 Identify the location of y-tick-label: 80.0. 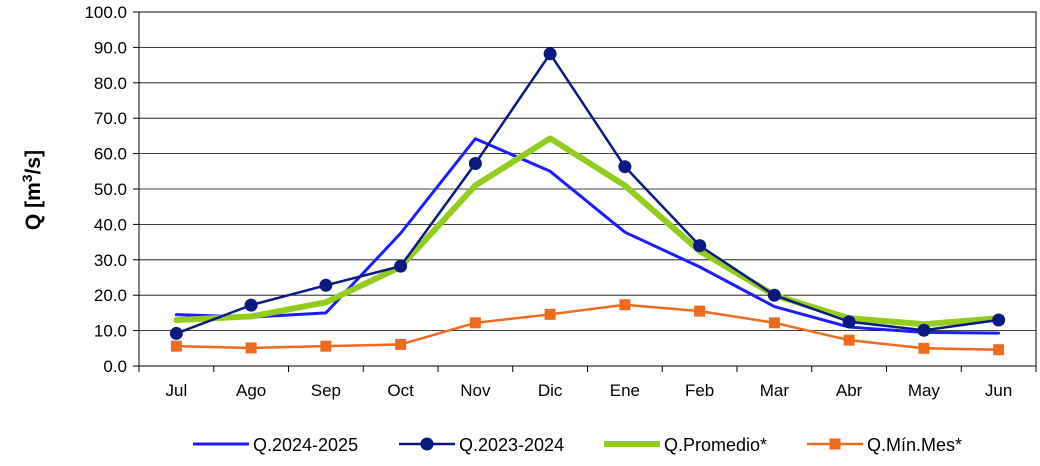
(110, 83).